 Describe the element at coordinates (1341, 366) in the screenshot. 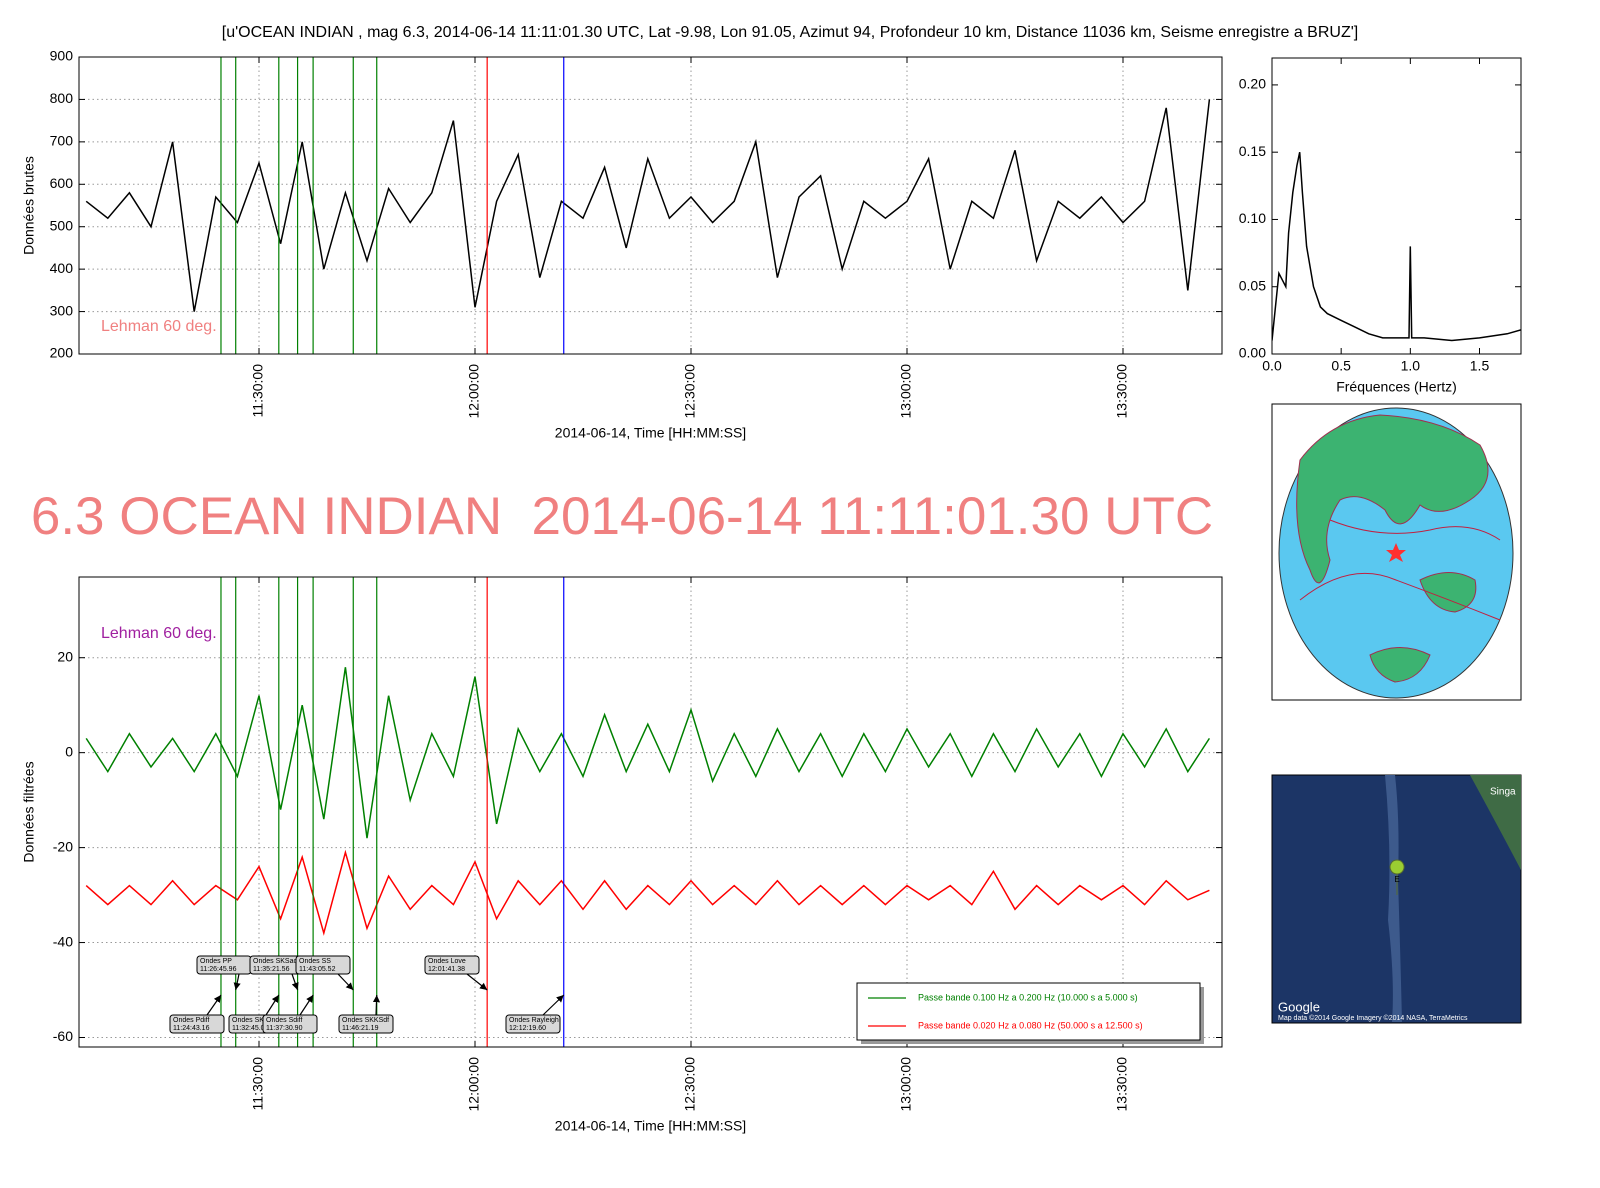

I see `x-tick-label: 0.5` at that location.